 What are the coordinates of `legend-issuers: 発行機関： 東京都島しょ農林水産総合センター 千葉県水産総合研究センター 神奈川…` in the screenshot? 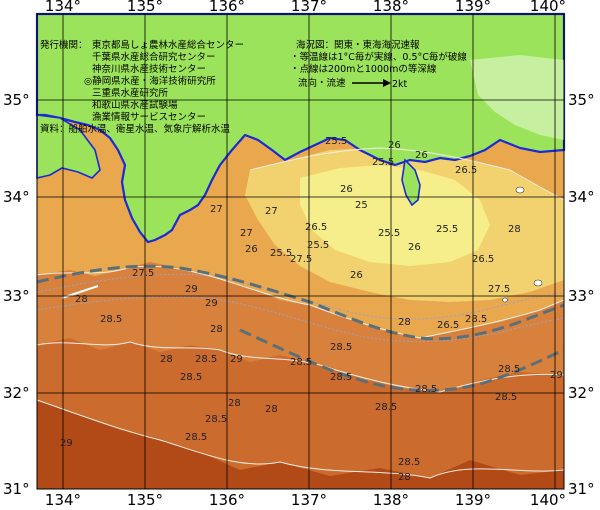 It's located at (142, 87).